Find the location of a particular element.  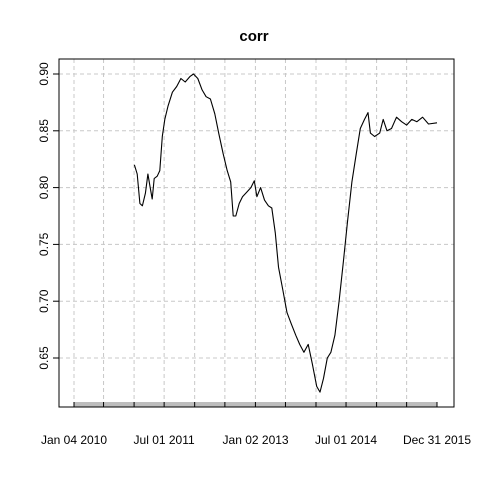

y-axis: 0.65 0.70 0.75 0.80 0.85 0.90 is located at coordinates (48, 216).